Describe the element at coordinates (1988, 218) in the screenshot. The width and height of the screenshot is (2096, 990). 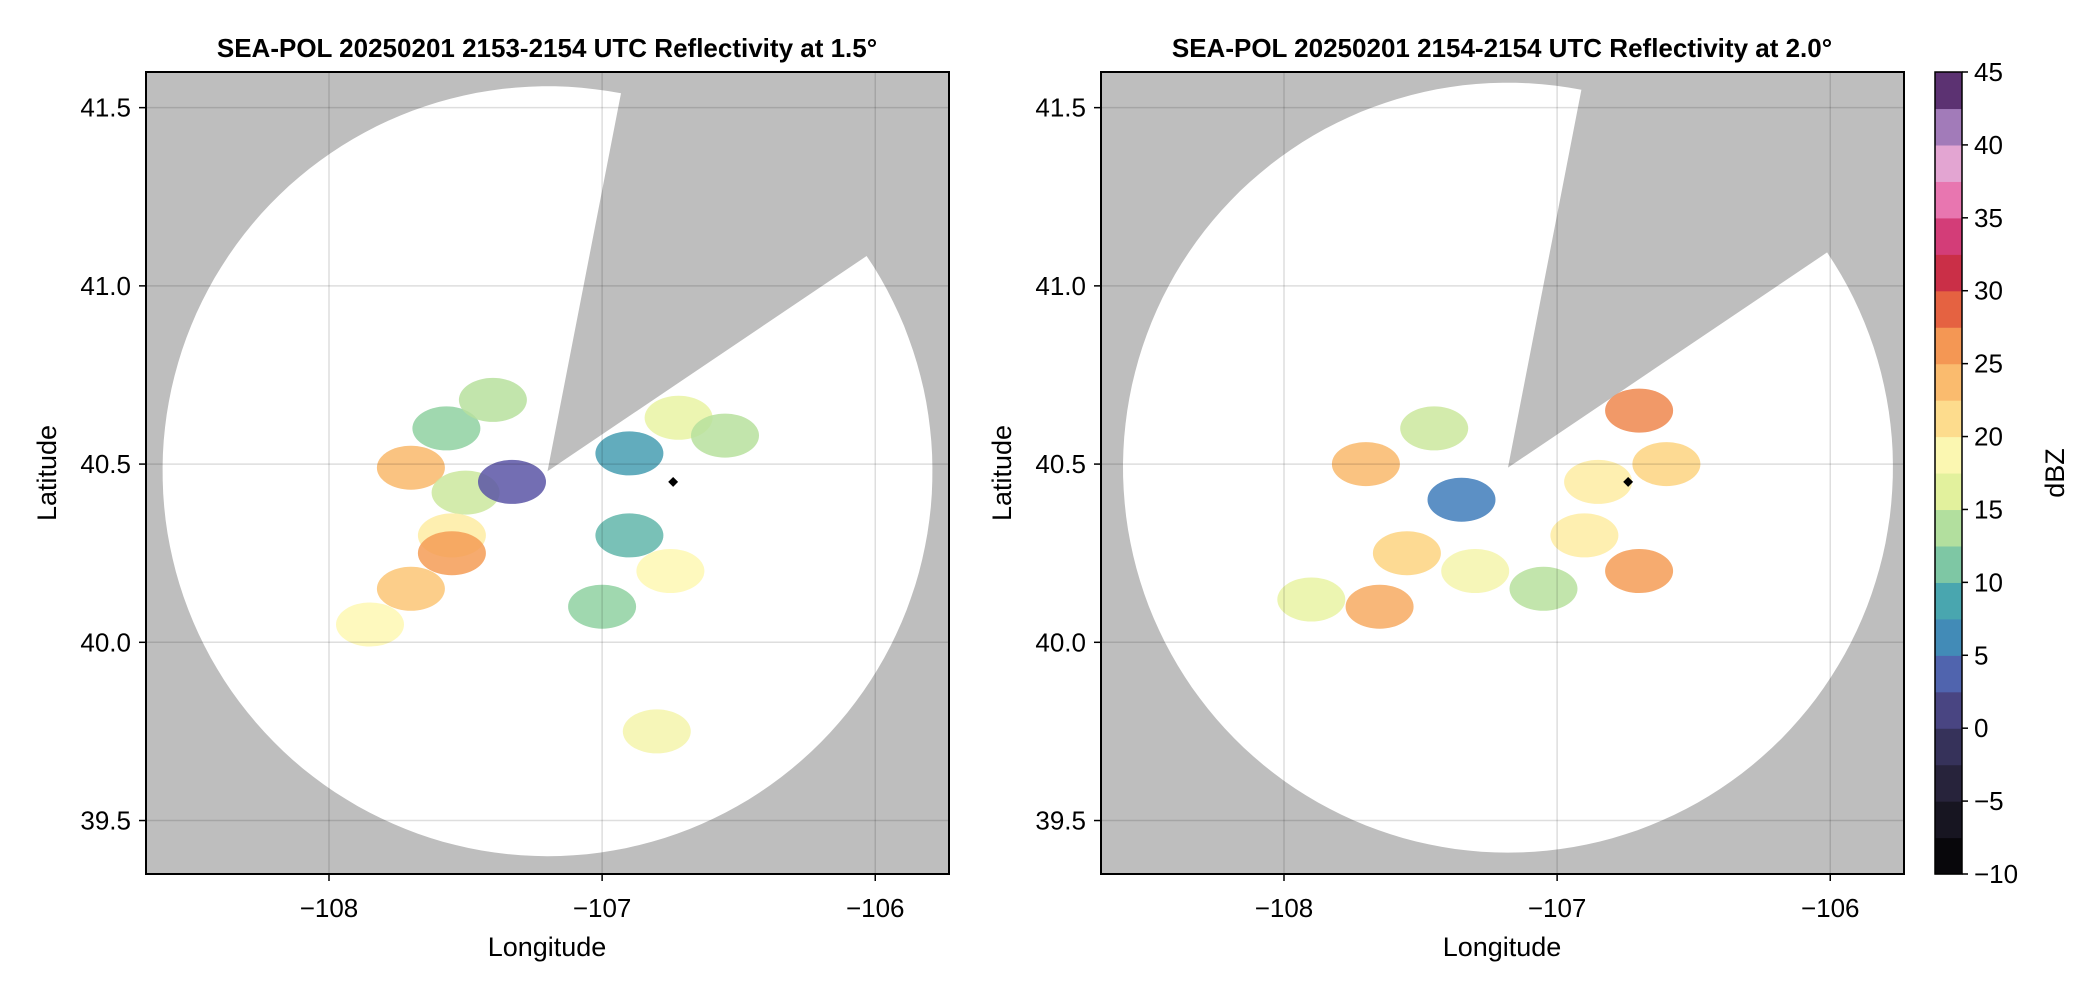
I see `colorbar-tick-label: 35` at that location.